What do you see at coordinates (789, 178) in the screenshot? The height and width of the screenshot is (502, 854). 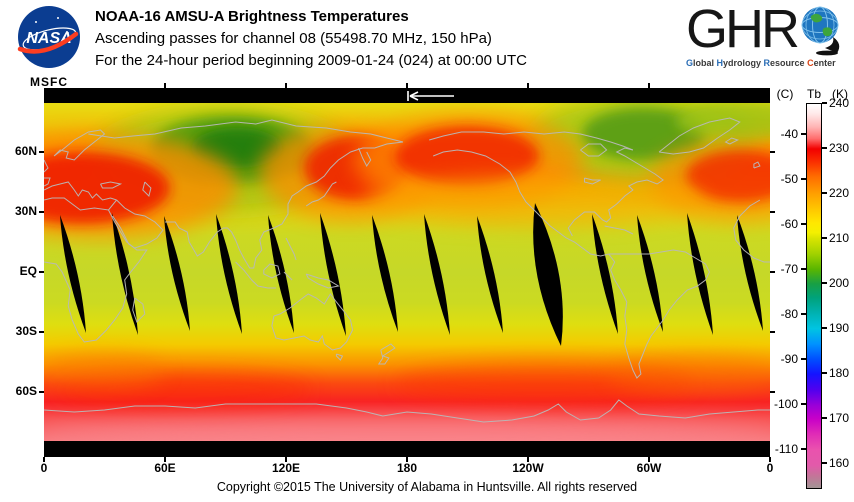 I see `colorbar-celsius-label: -50` at bounding box center [789, 178].